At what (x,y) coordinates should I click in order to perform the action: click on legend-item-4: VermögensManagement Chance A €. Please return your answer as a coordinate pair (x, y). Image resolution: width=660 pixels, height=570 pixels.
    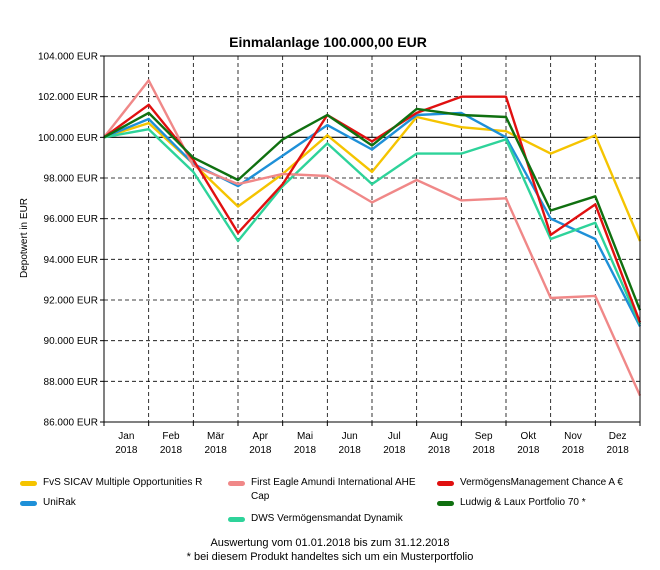
    Looking at the image, I should click on (547, 483).